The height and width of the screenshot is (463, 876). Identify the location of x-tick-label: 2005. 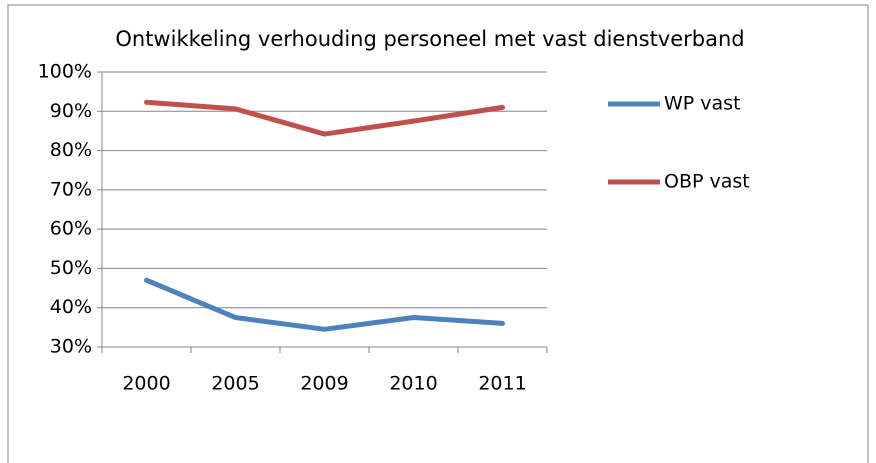
(235, 384).